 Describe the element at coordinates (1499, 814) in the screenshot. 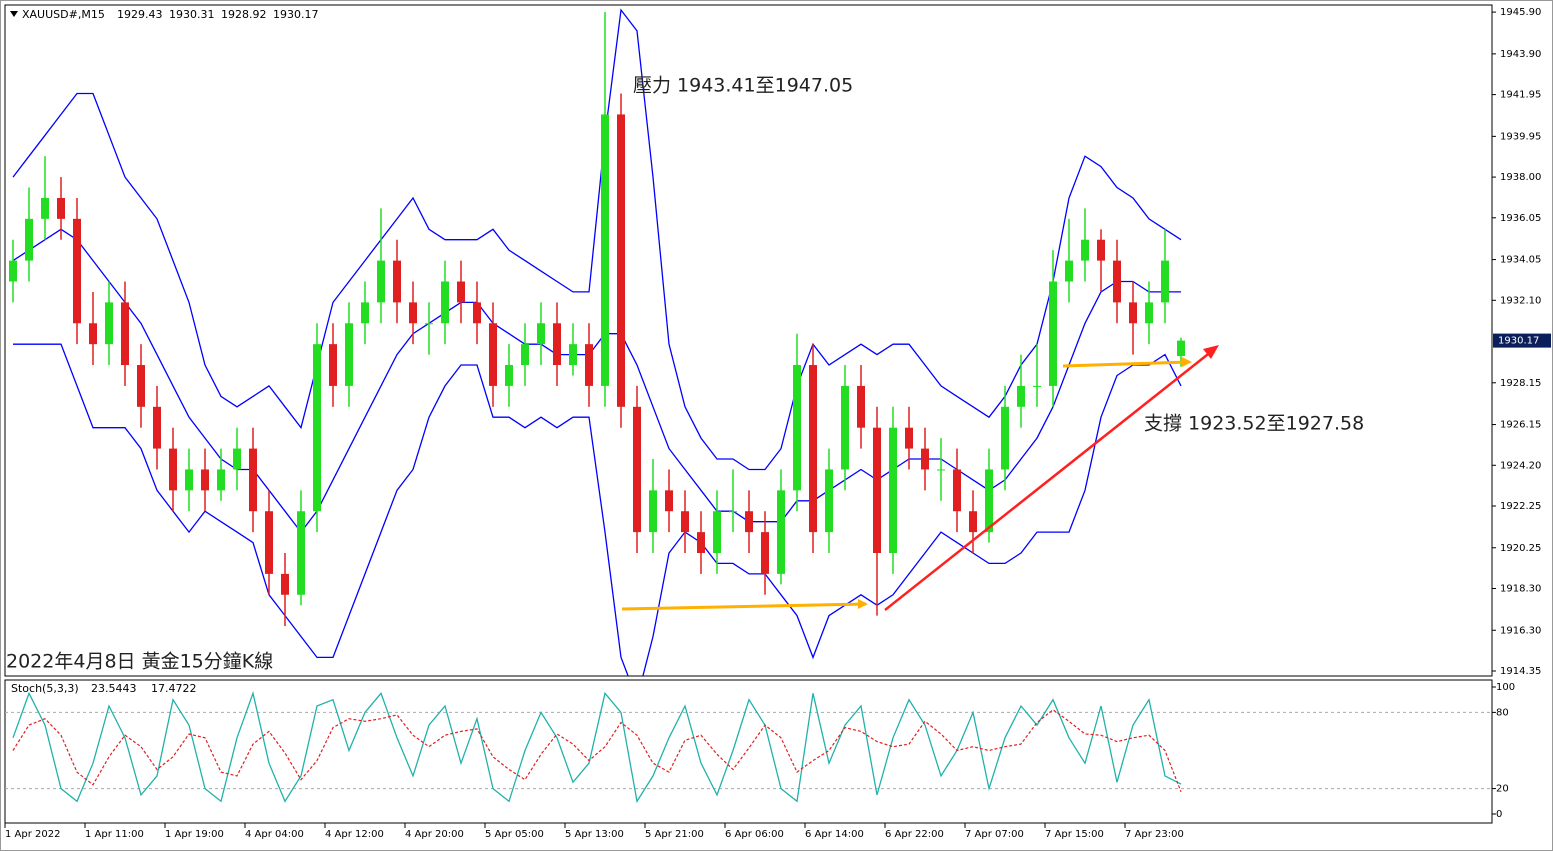

I see `y-tick-label: 0` at that location.